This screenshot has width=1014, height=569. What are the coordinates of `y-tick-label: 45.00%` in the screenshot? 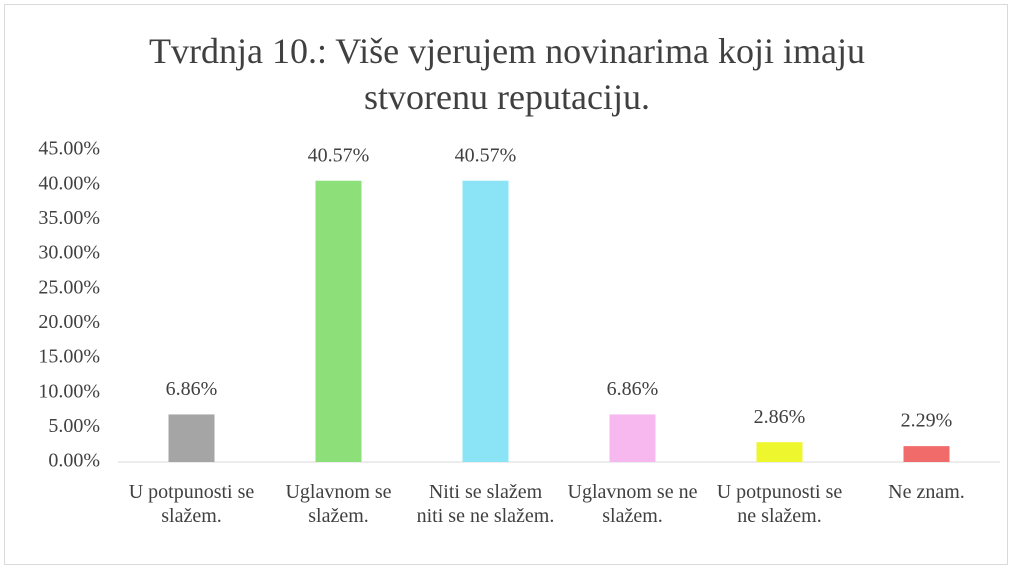 It's located at (69, 149).